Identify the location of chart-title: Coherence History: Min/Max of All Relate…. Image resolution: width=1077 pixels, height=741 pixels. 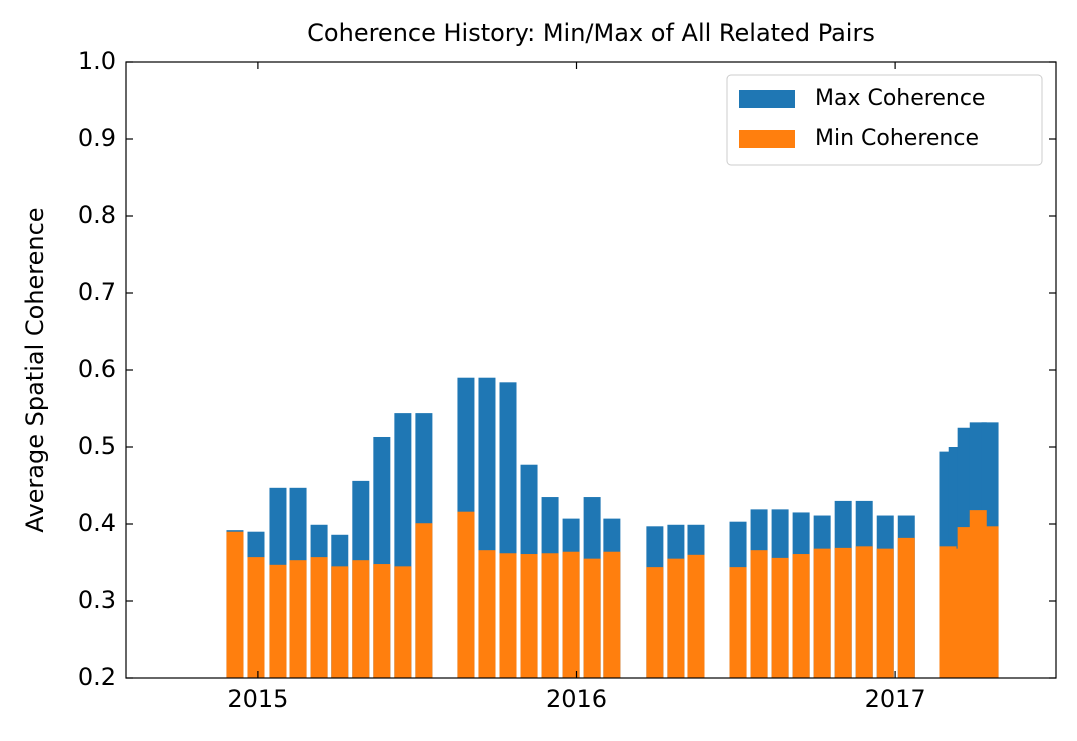
(591, 33).